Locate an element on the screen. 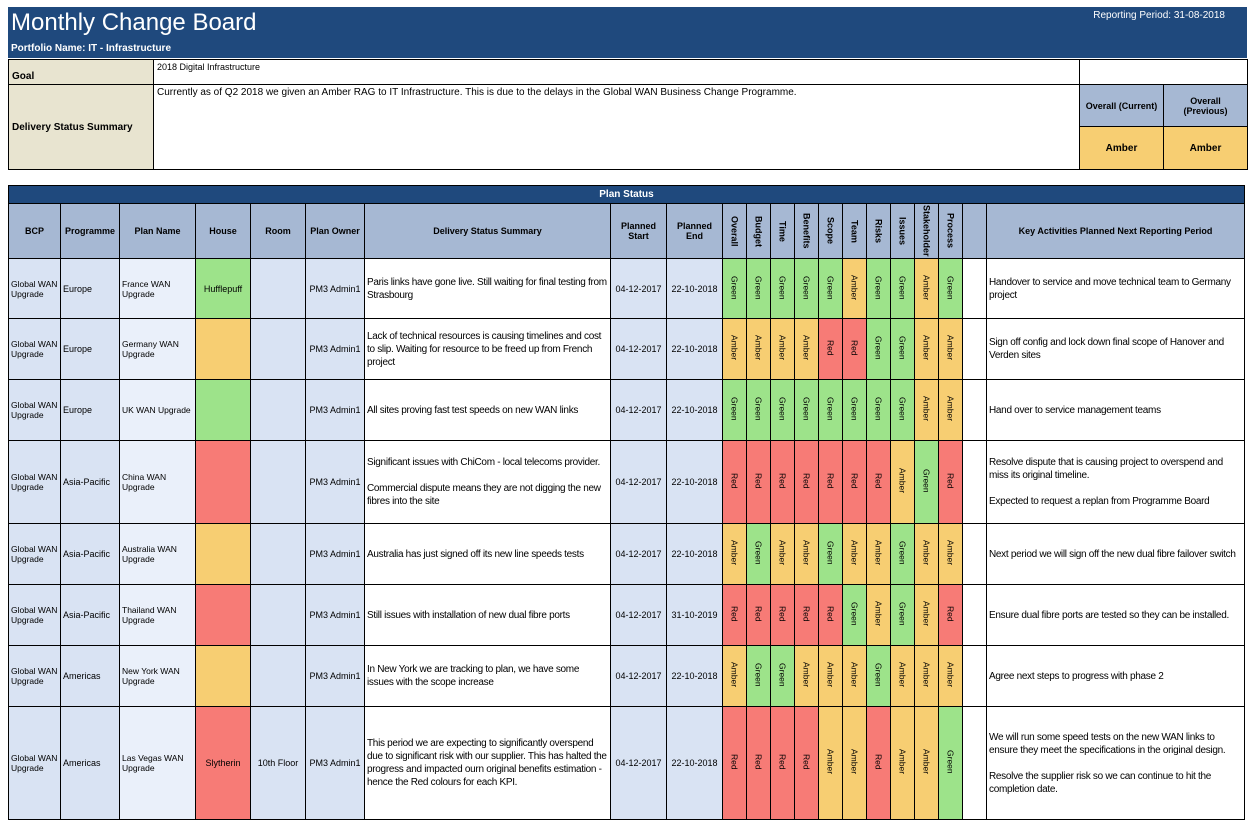  kpi-cell-benefits: Amber is located at coordinates (806, 349).